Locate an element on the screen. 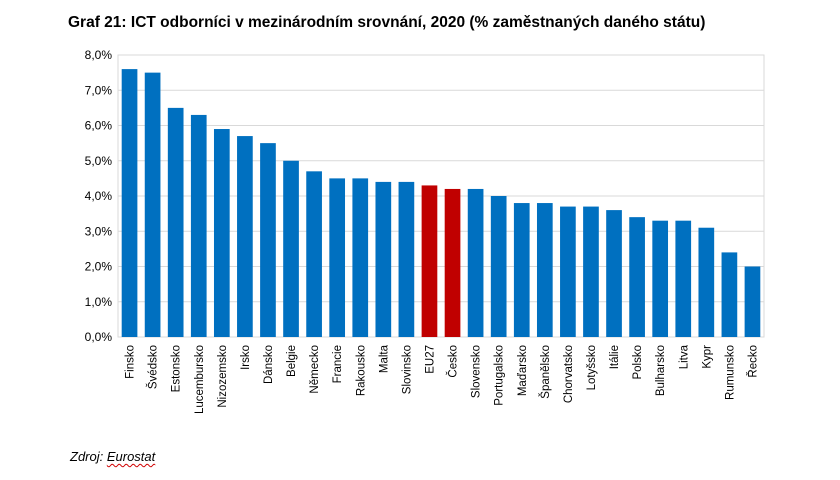 The height and width of the screenshot is (480, 840). x-tick-label: Itálie is located at coordinates (615, 357).